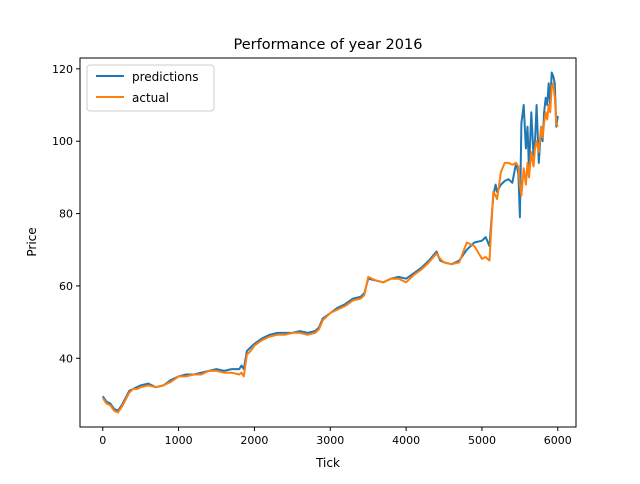  Describe the element at coordinates (254, 440) in the screenshot. I see `x-tick-label: 2000` at that location.